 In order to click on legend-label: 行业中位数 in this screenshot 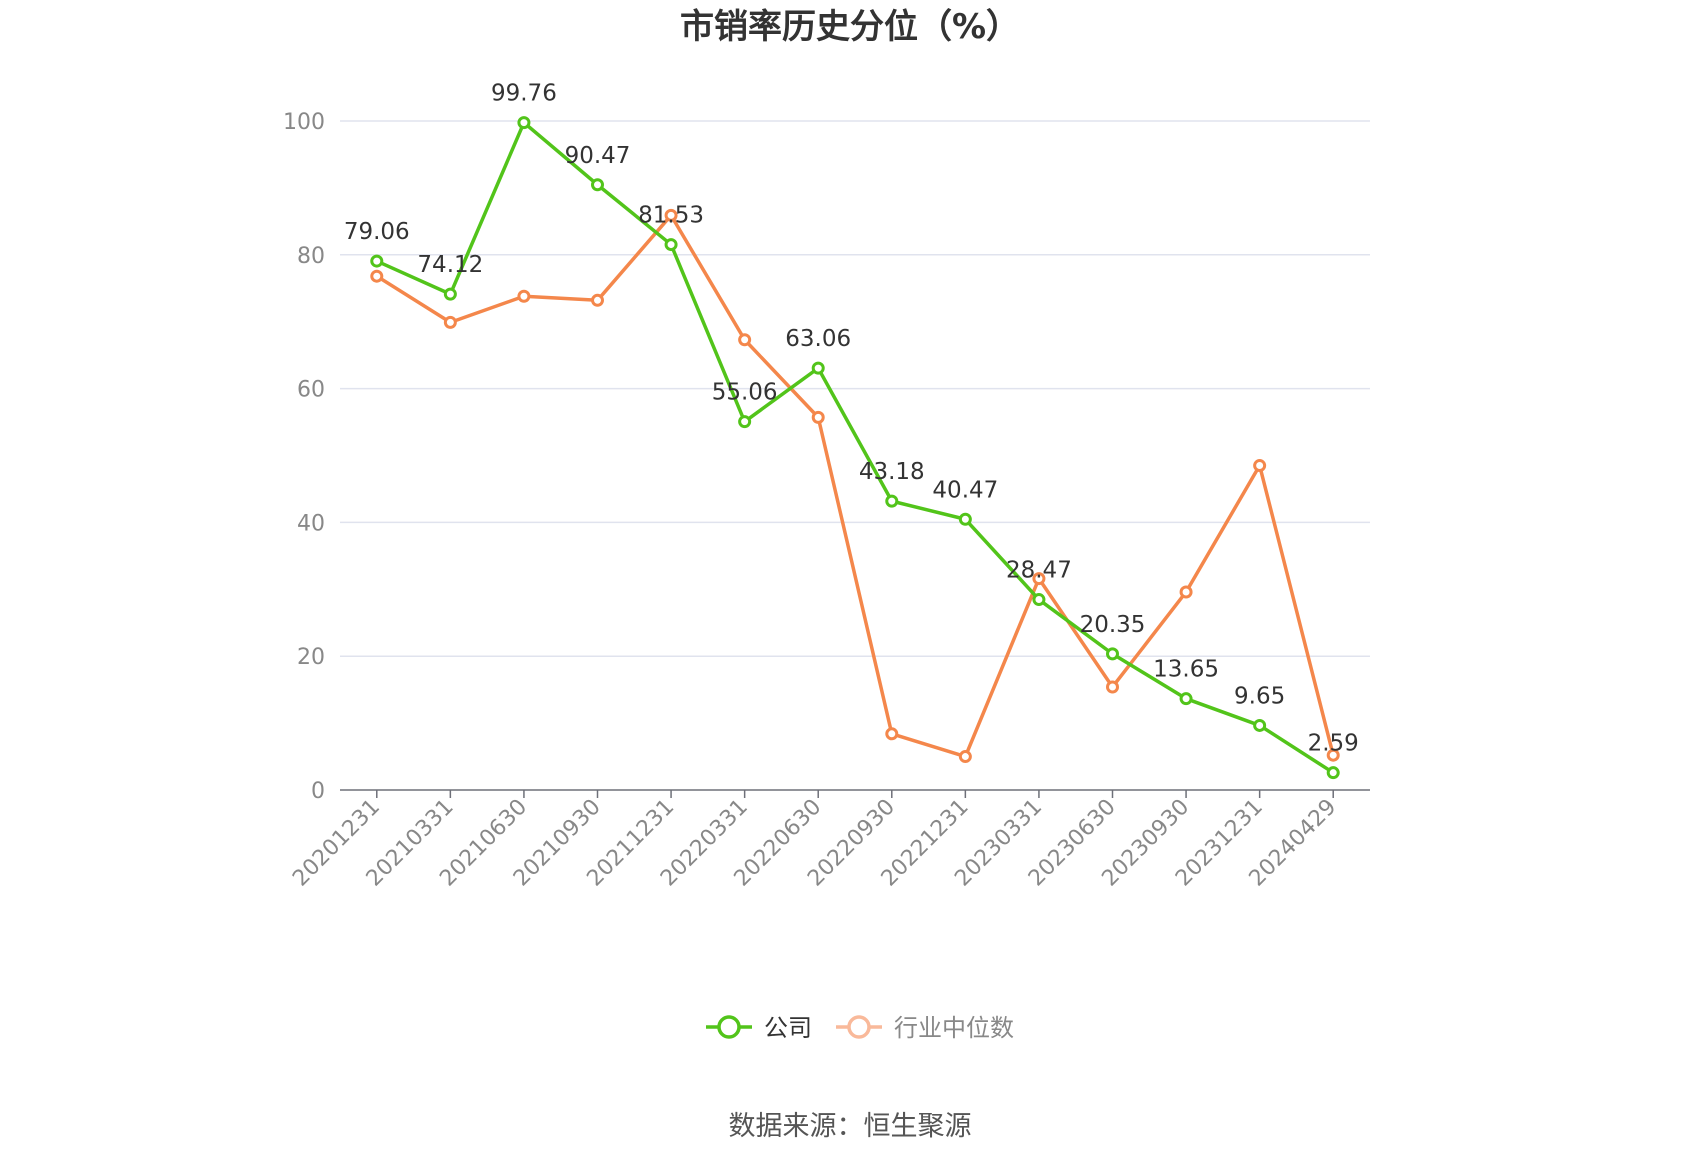, I will do `click(954, 1028)`.